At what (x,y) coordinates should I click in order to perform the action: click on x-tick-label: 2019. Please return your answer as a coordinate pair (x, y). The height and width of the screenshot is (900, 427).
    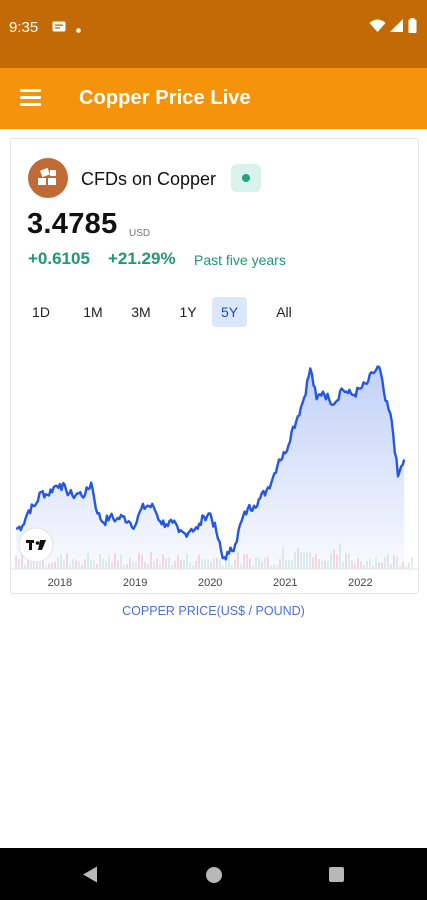
    Looking at the image, I should click on (135, 583).